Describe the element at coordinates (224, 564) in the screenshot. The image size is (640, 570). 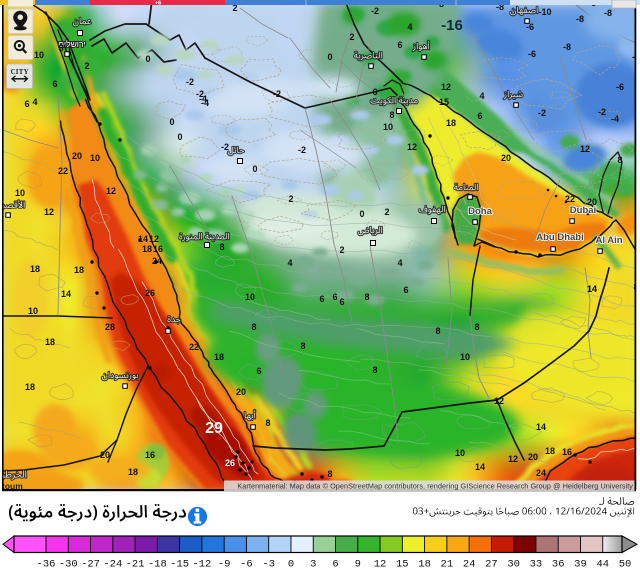
I see `svg-text: -9` at that location.